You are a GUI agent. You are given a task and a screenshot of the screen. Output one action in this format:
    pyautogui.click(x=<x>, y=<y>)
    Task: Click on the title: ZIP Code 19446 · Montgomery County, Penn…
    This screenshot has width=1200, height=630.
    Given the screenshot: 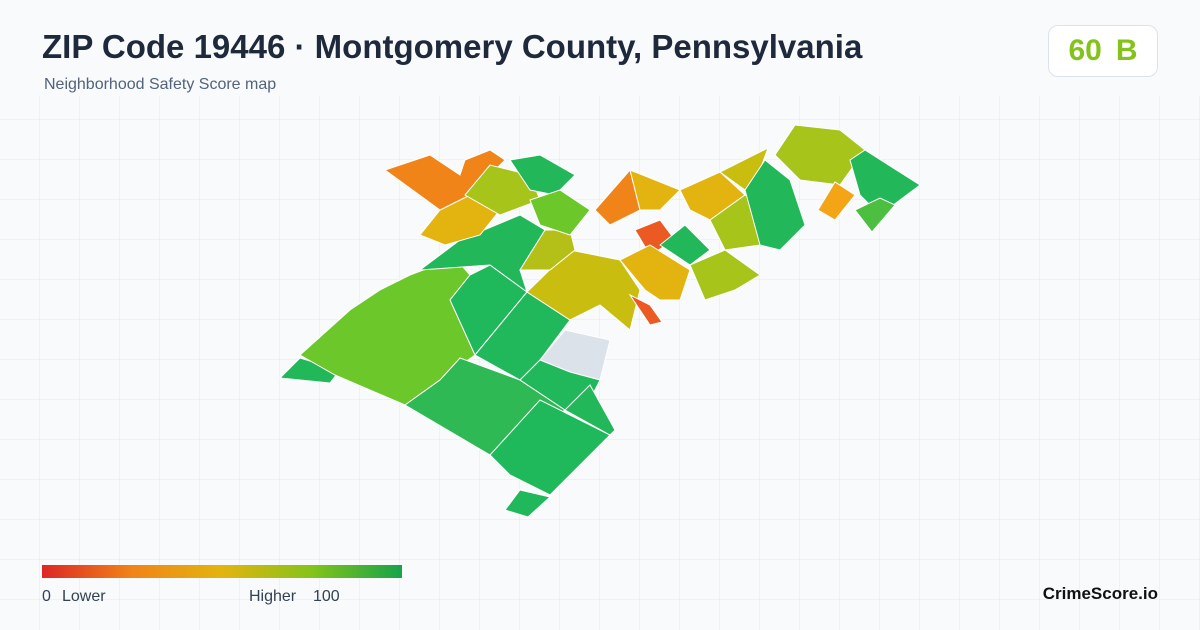 What is the action you would take?
    pyautogui.click(x=452, y=46)
    